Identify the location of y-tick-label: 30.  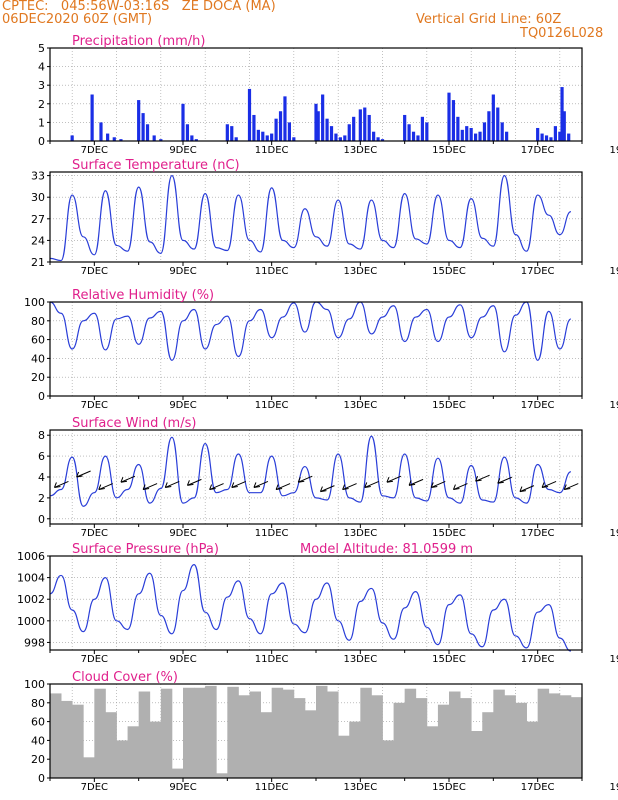
(38, 197).